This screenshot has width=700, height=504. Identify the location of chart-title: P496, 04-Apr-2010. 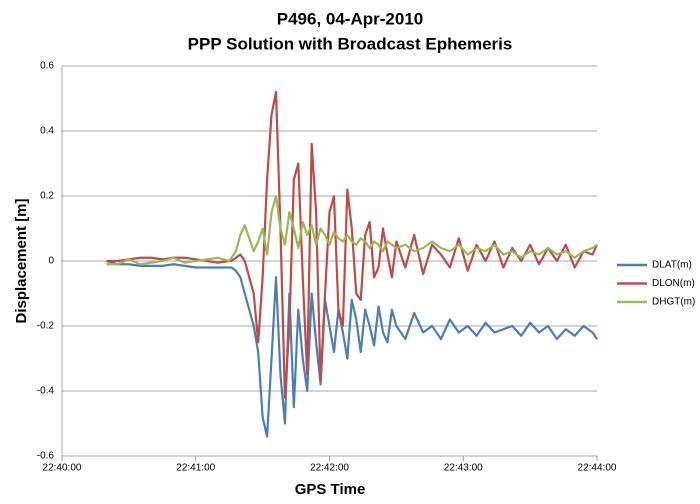
(350, 18).